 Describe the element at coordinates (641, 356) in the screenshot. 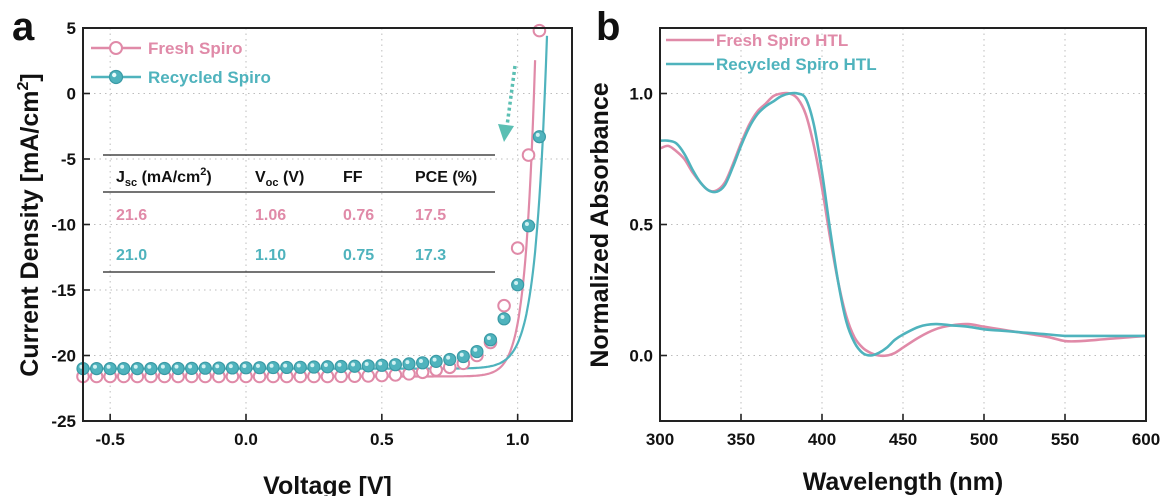

I see `abs-ytick-label: 0.0` at that location.